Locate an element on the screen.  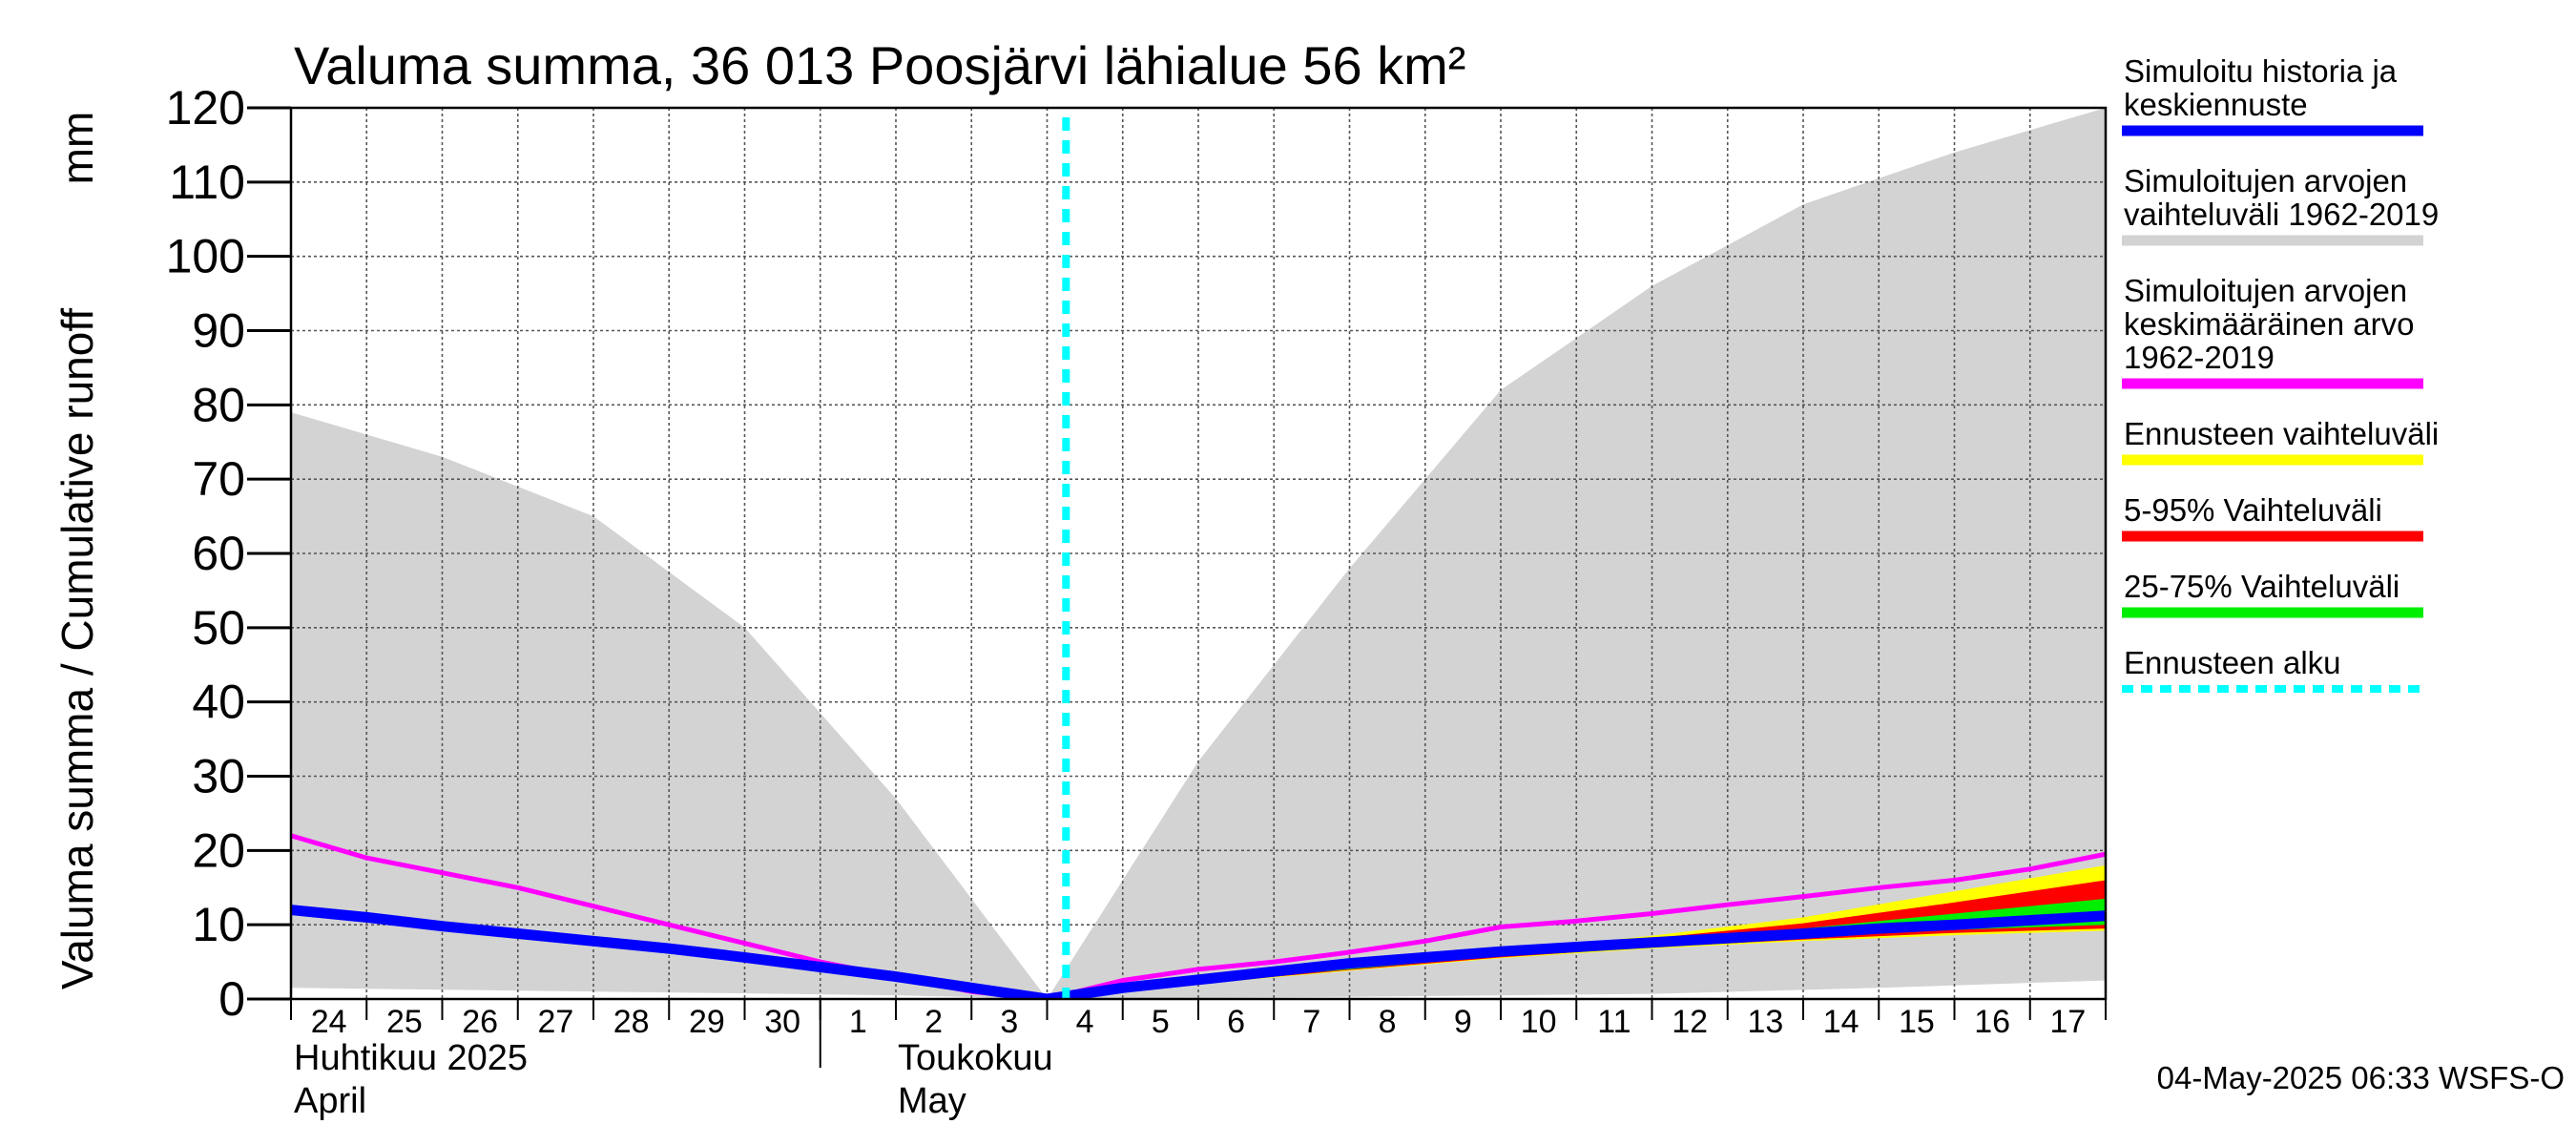
y-tick-label: 100 is located at coordinates (205, 256).